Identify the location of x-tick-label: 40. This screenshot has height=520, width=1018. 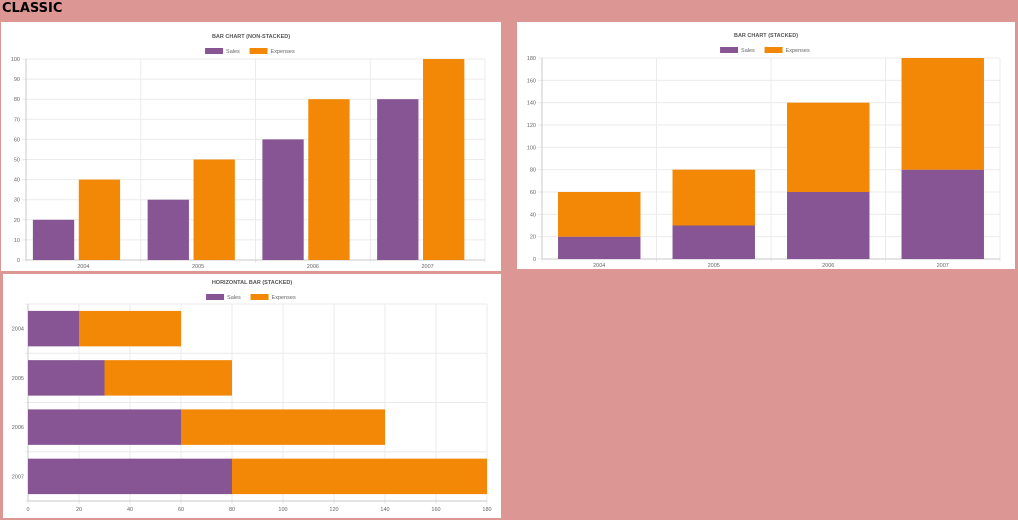
(130, 510).